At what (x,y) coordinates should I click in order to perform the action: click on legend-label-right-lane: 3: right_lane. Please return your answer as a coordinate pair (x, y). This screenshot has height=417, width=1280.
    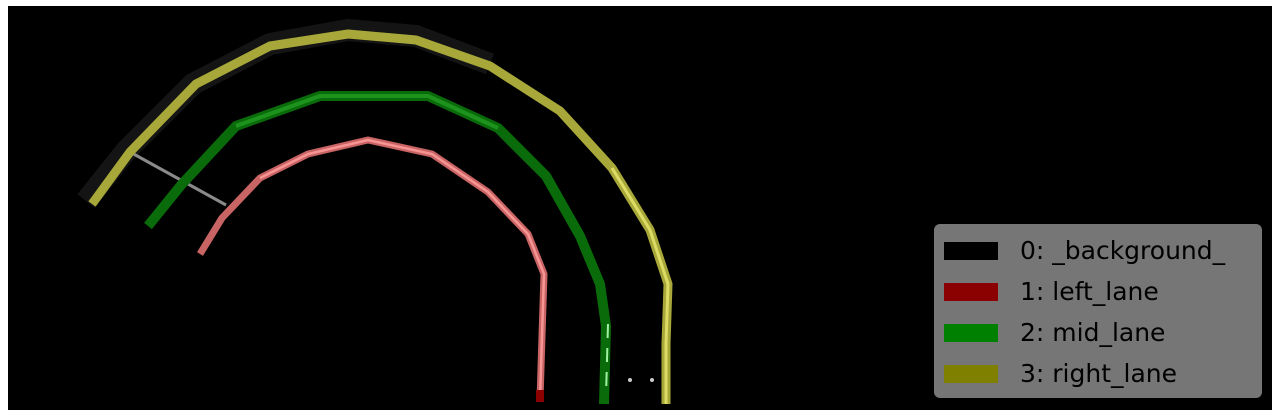
    Looking at the image, I should click on (1099, 373).